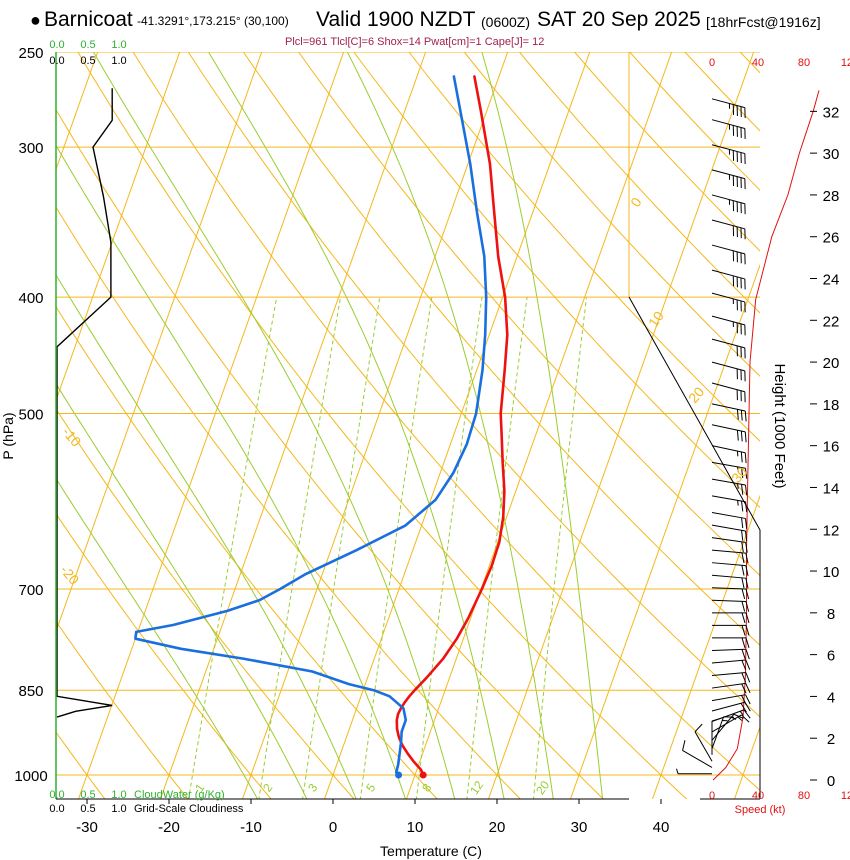 This screenshot has width=850, height=860. What do you see at coordinates (56, 61) in the screenshot?
I see `cloudiness-tick-top: 0.0` at bounding box center [56, 61].